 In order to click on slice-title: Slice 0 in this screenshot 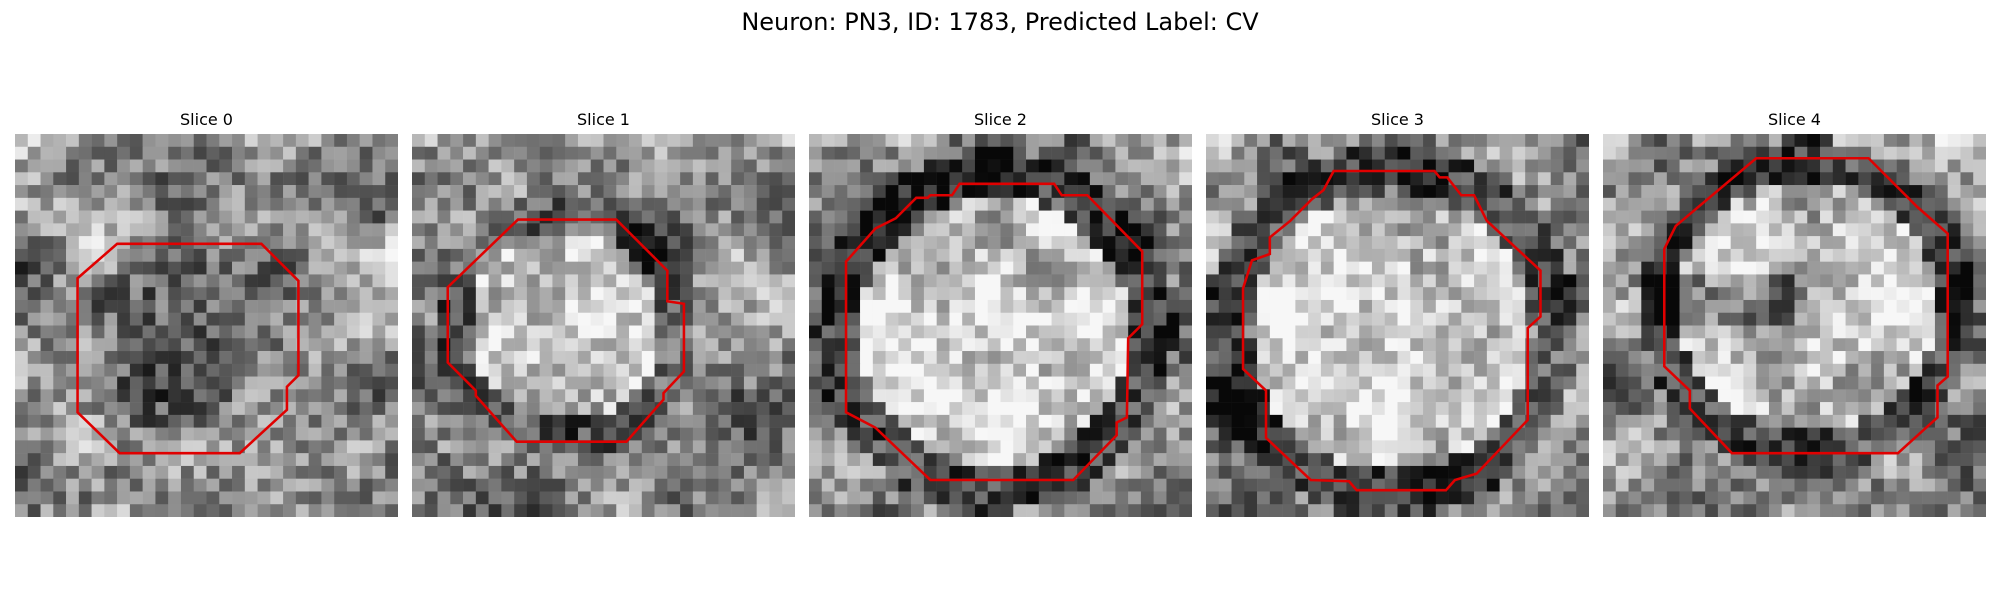, I will do `click(206, 119)`.